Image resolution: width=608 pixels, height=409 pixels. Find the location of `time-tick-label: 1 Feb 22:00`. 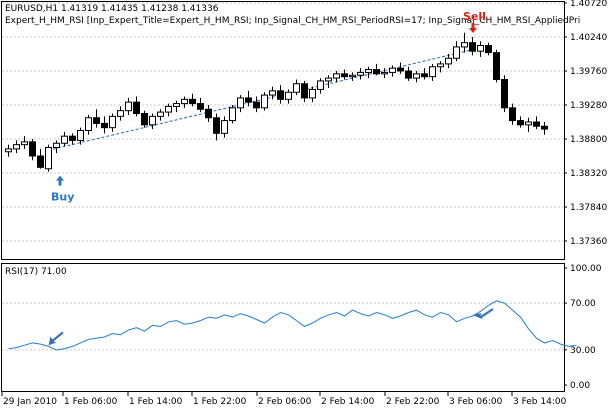

time-tick-label: 1 Feb 22:00 is located at coordinates (220, 402).